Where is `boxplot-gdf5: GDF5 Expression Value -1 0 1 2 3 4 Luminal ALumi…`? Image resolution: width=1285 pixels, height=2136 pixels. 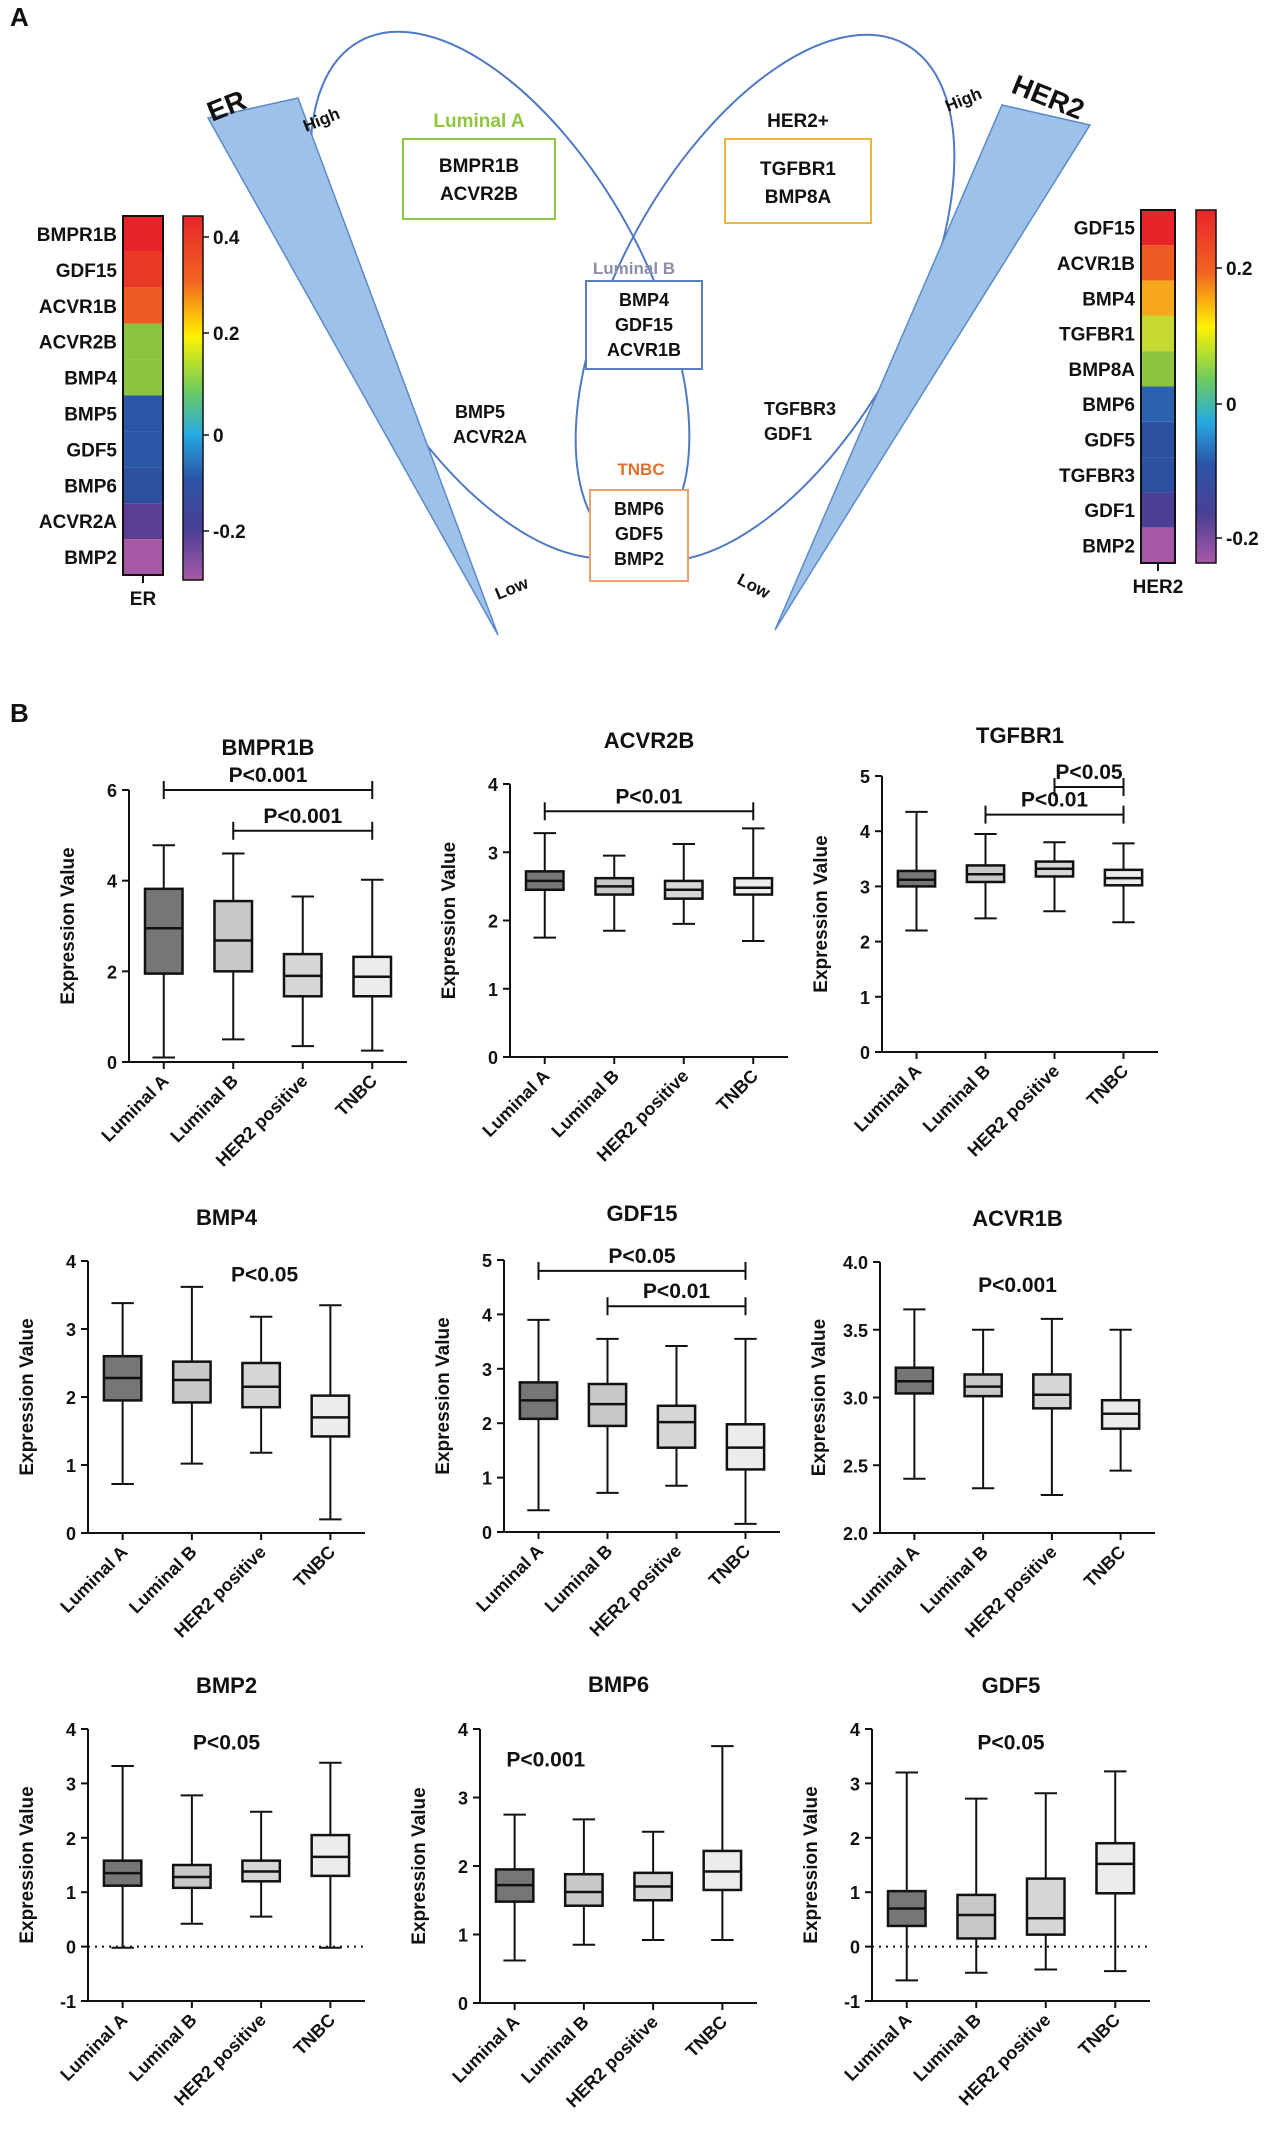
boxplot-gdf5: GDF5 Expression Value -1 0 1 2 3 4 Luminal ALumi… is located at coordinates (975, 1891).